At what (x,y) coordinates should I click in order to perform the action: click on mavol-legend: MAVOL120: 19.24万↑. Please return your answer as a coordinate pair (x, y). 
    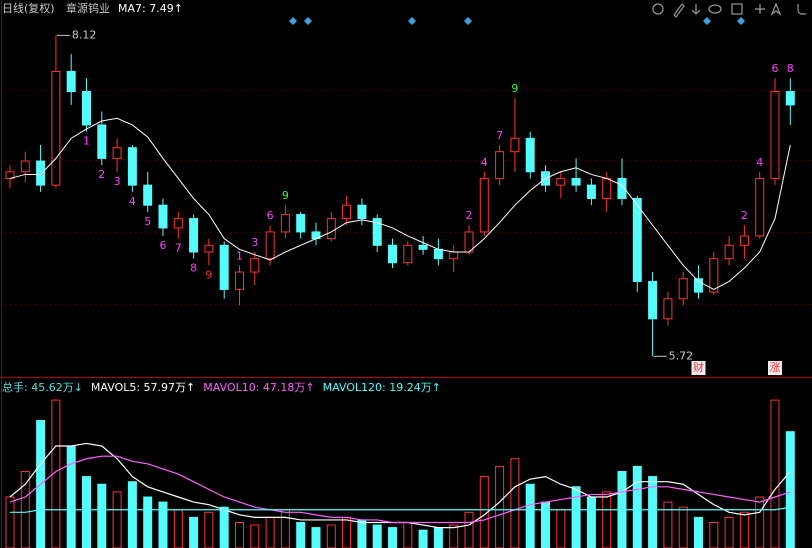
    Looking at the image, I should click on (382, 387).